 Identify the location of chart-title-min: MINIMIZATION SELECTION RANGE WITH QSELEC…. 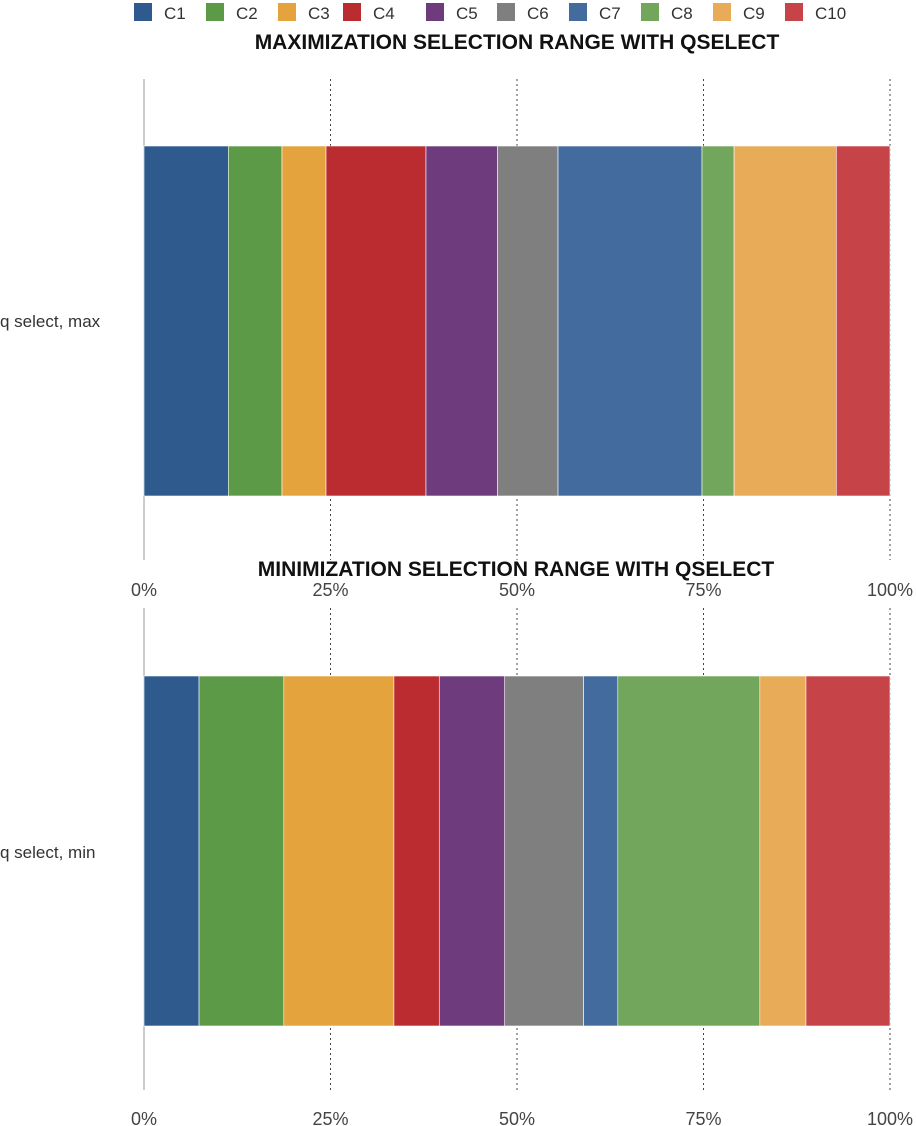
(516, 569).